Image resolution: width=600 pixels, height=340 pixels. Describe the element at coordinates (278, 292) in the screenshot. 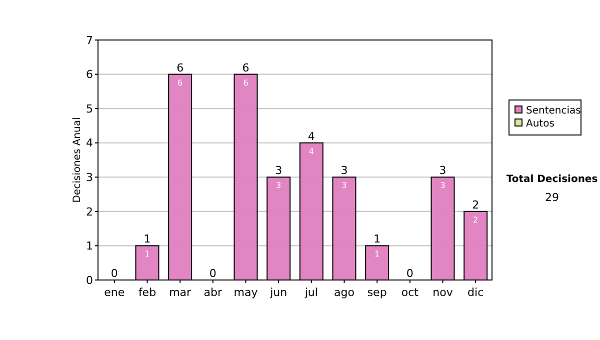

I see `x-tick-label: jun` at that location.